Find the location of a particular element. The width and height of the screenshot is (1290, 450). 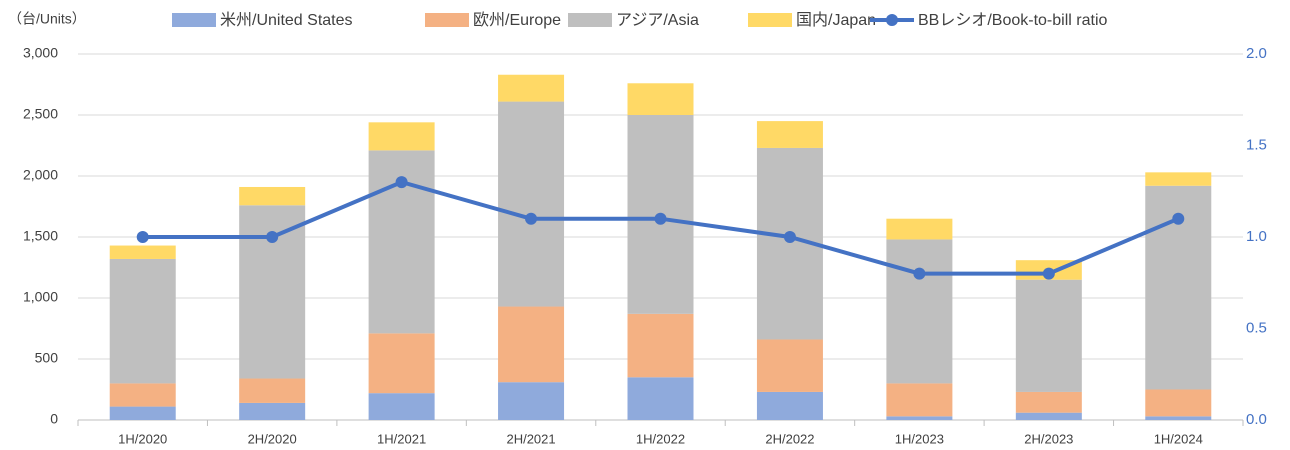

legend-label: 米州/United States is located at coordinates (286, 20).